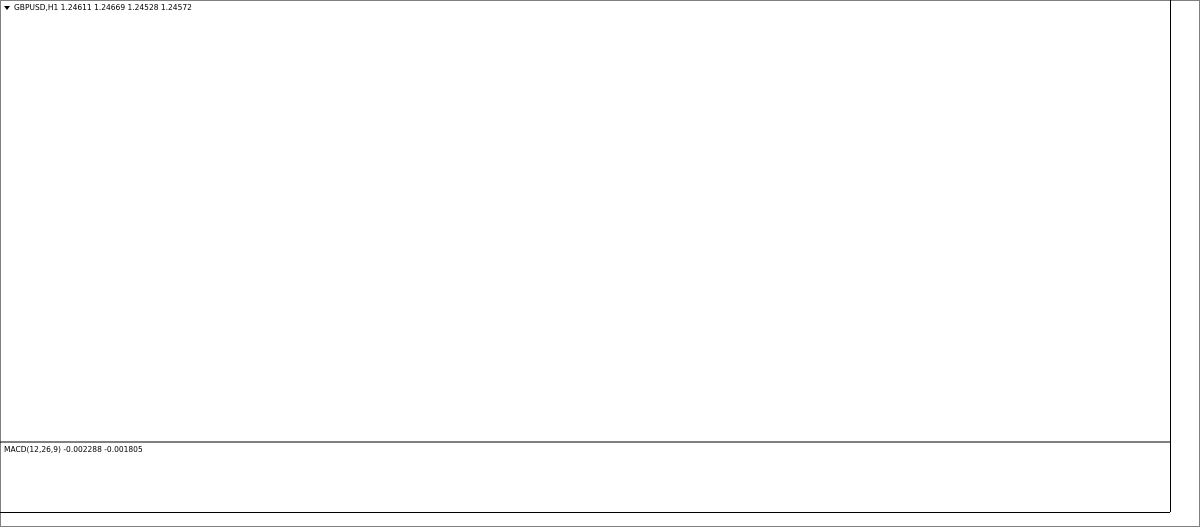 Image resolution: width=1200 pixels, height=527 pixels. Describe the element at coordinates (7, 8) in the screenshot. I see `title-icon` at that location.